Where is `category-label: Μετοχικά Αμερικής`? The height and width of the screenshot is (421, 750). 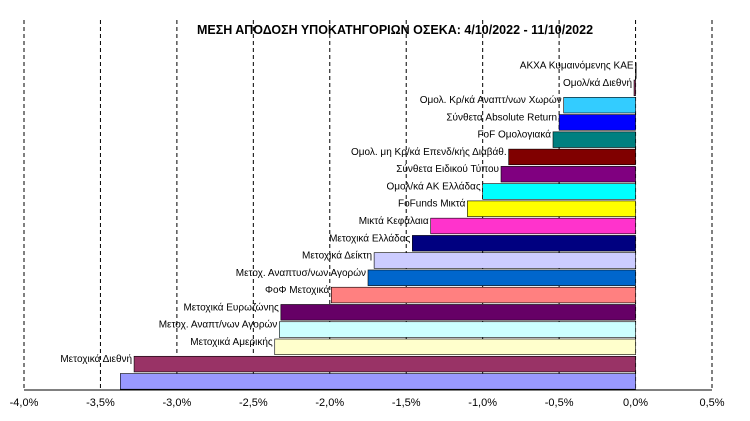
category-label: Μετοχικά Αμερικής is located at coordinates (231, 342).